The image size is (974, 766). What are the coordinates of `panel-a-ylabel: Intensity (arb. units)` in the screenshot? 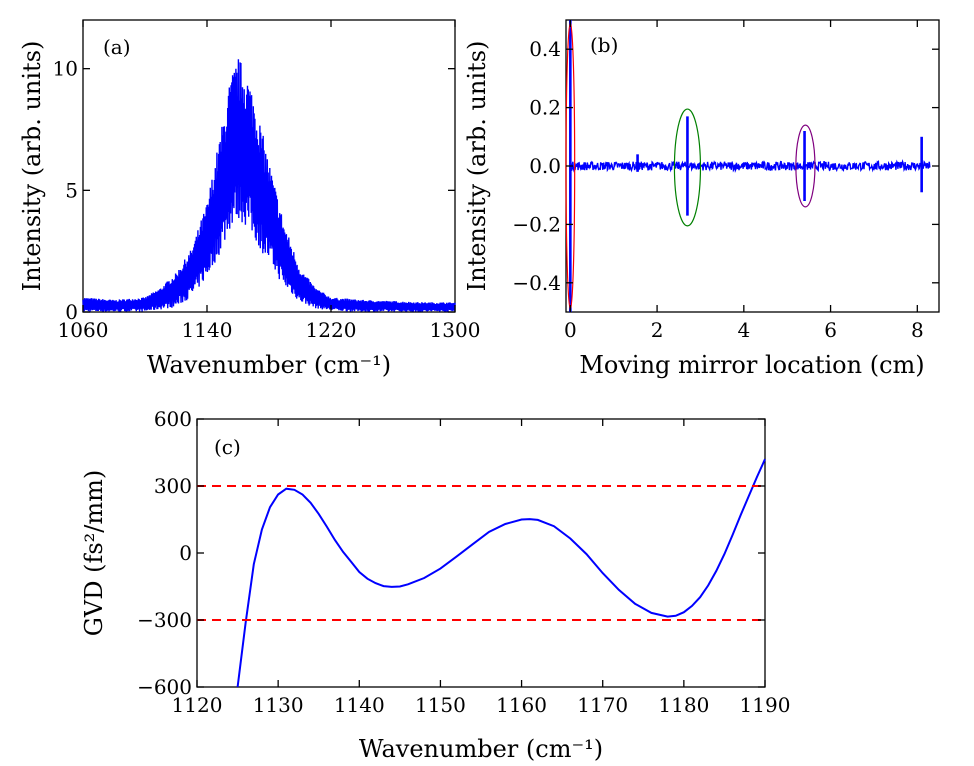 It's located at (32, 166).